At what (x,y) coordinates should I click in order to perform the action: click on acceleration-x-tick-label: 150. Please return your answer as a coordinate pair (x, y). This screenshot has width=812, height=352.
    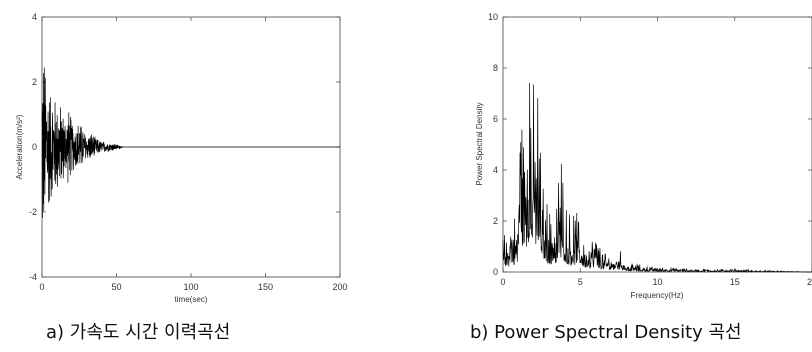
    Looking at the image, I should click on (265, 287).